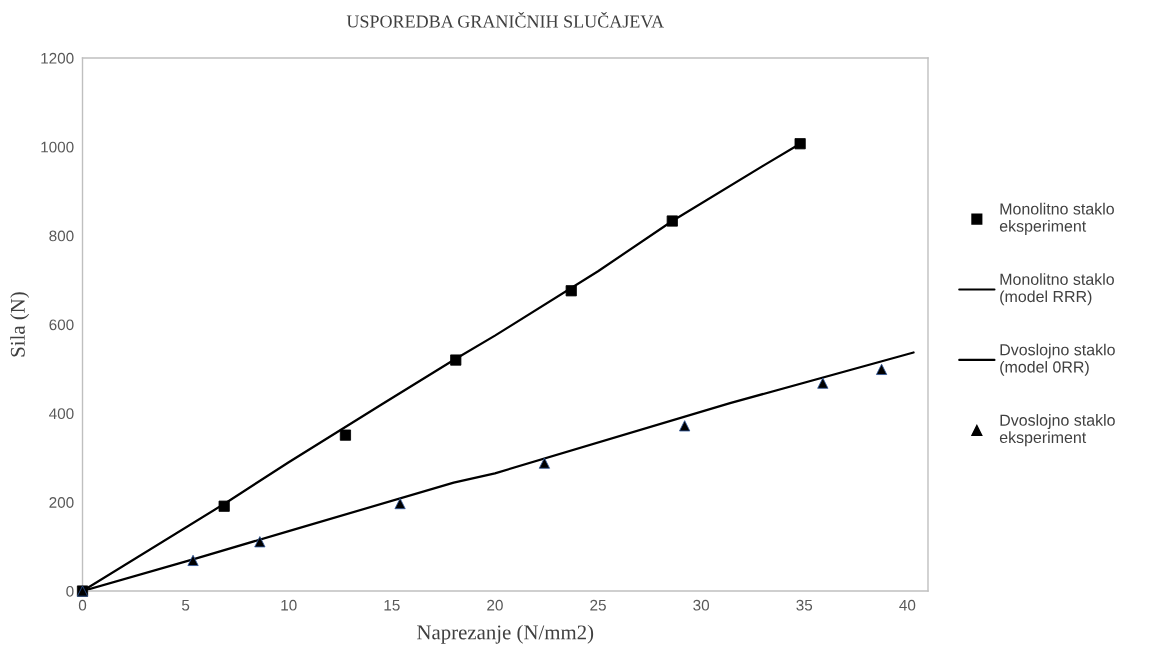 The width and height of the screenshot is (1167, 656). Describe the element at coordinates (1057, 430) in the screenshot. I see `legend-label: Dvoslojno staklo eksperiment` at that location.